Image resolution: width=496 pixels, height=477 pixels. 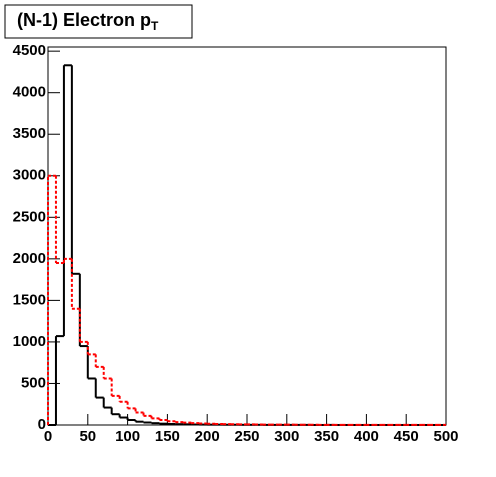 What do you see at coordinates (84, 20) in the screenshot?
I see `title-main: (N-1) Electron p` at bounding box center [84, 20].